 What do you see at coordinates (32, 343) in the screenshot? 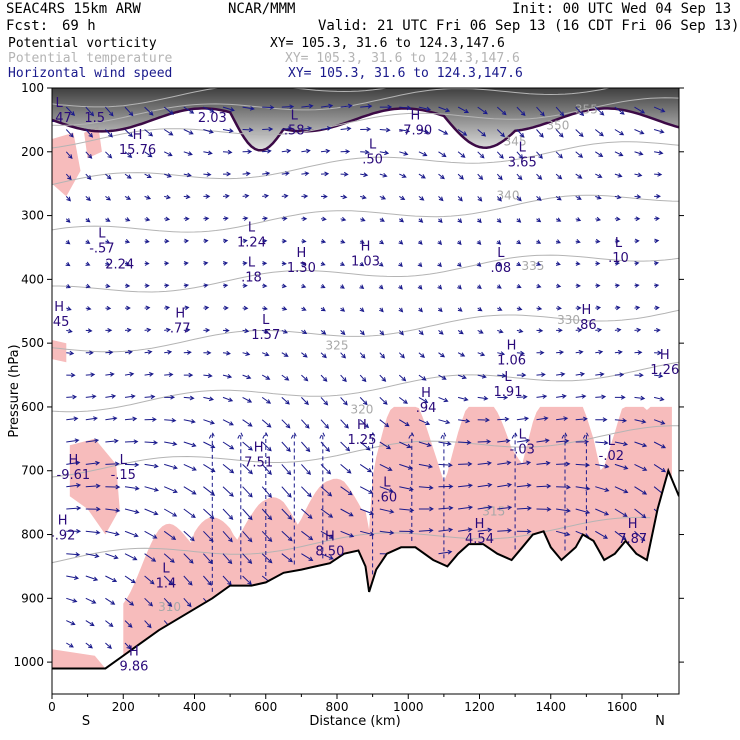
I see `y-tick-label: 500` at bounding box center [32, 343].